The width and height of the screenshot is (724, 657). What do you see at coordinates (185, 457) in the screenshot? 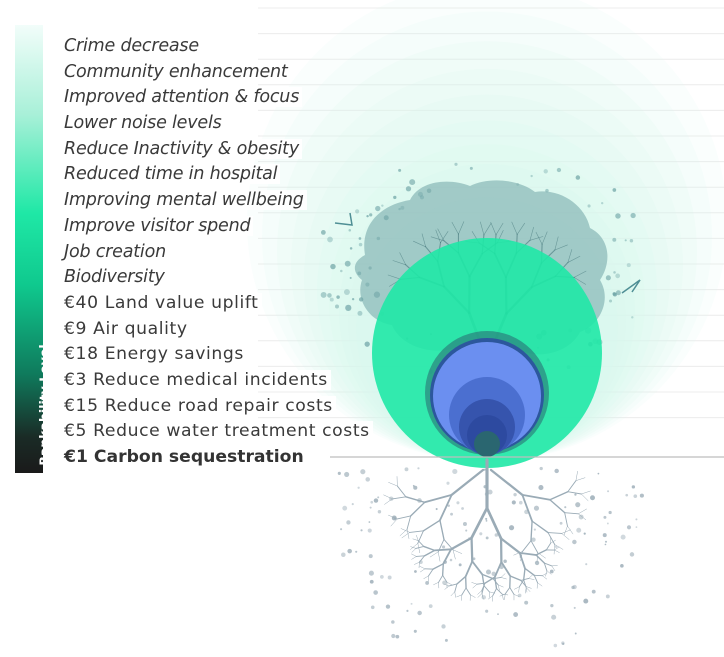
I see `benefit-label: €1 Carbon sequestration` at bounding box center [185, 457].